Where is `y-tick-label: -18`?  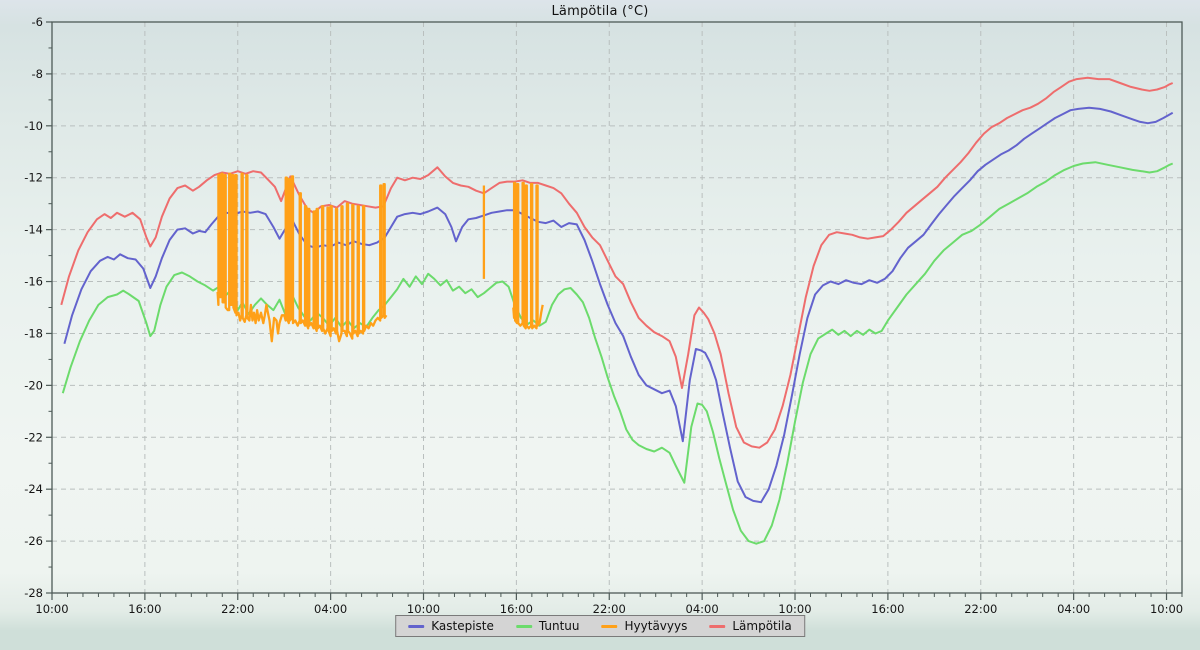
y-tick-label: -18 is located at coordinates (33, 333).